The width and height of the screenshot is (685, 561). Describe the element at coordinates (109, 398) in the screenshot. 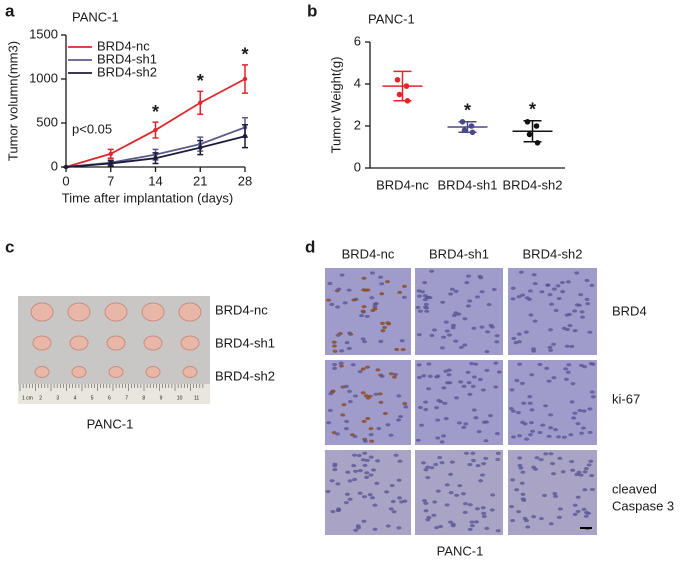

I see `ruler-label: 6` at that location.